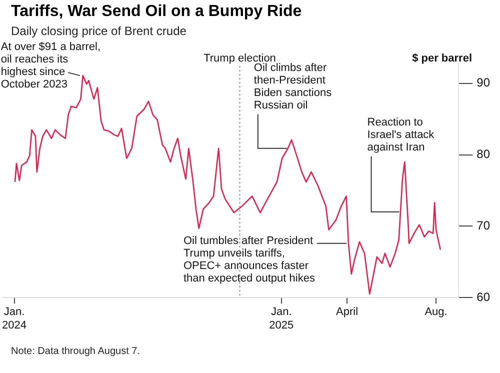 This screenshot has height=373, width=500. Describe the element at coordinates (50, 66) in the screenshot. I see `annotation: At over $91 a barrel, oil reaches its highest since October 2023` at that location.